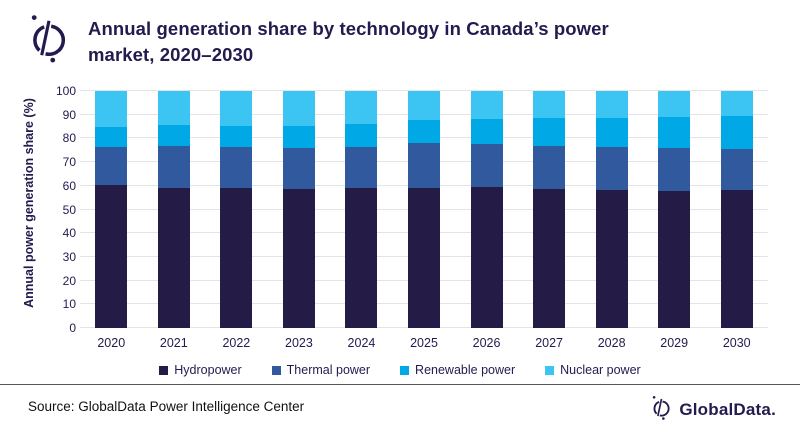 The image size is (800, 428). Describe the element at coordinates (549, 343) in the screenshot. I see `x-tick-label: 2027` at that location.